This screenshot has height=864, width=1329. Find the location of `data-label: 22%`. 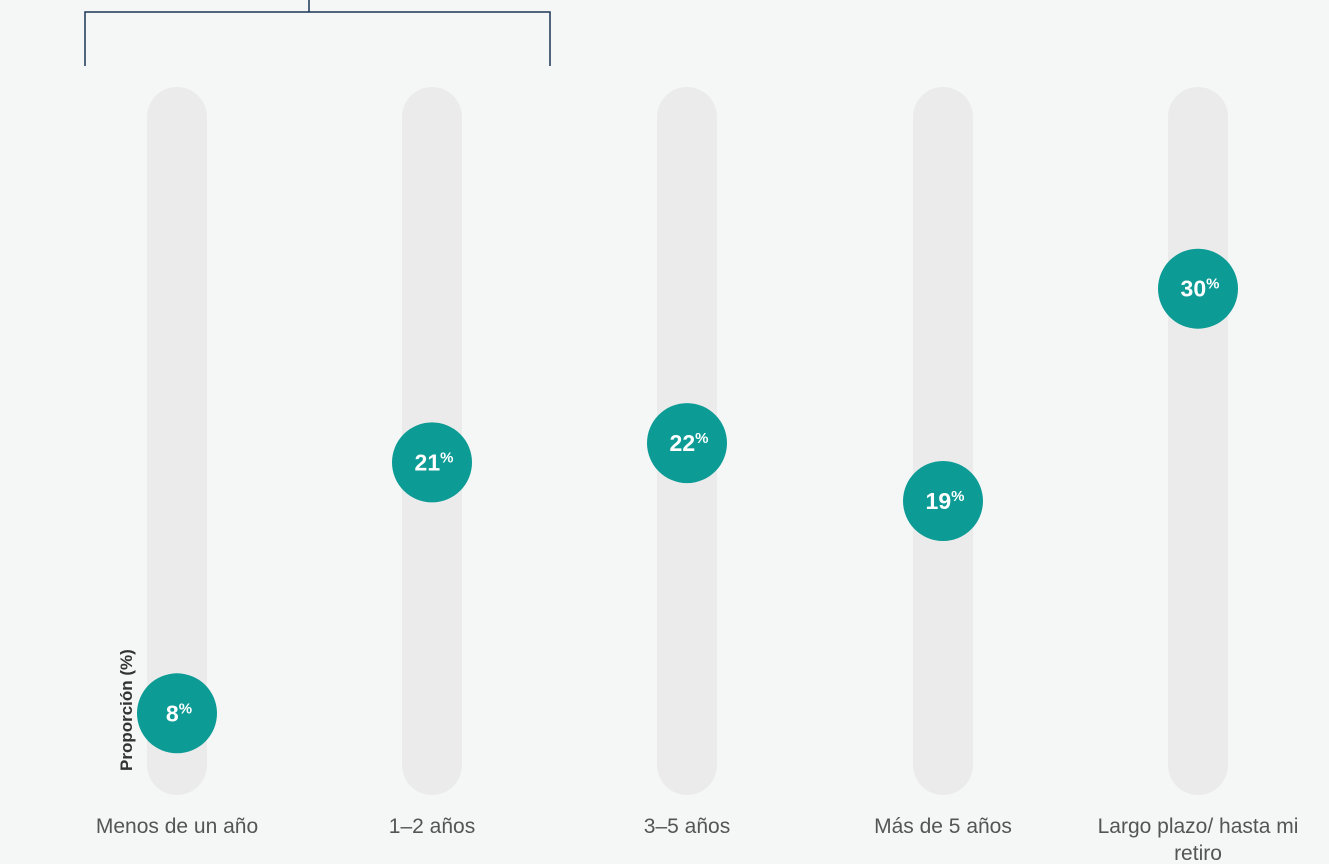

data-label: 22% is located at coordinates (689, 443).